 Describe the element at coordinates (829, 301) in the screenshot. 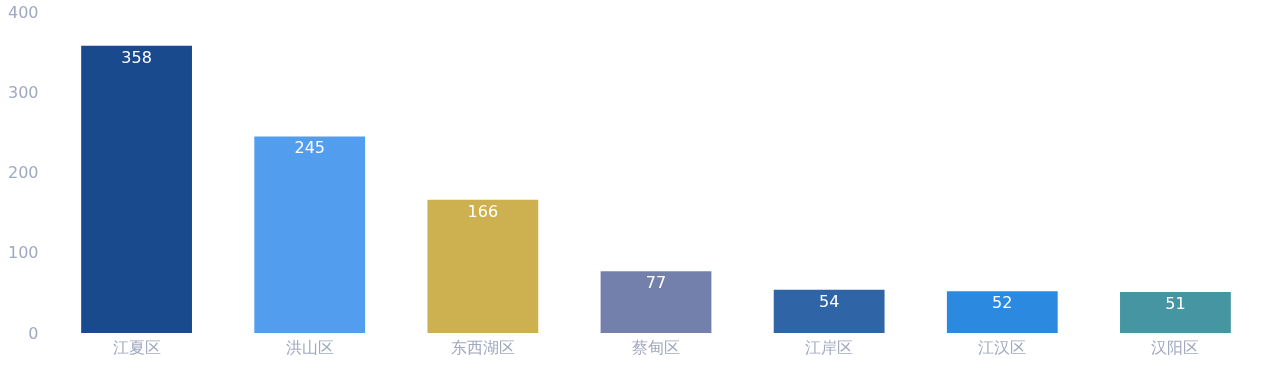

I see `data-label: 54` at that location.